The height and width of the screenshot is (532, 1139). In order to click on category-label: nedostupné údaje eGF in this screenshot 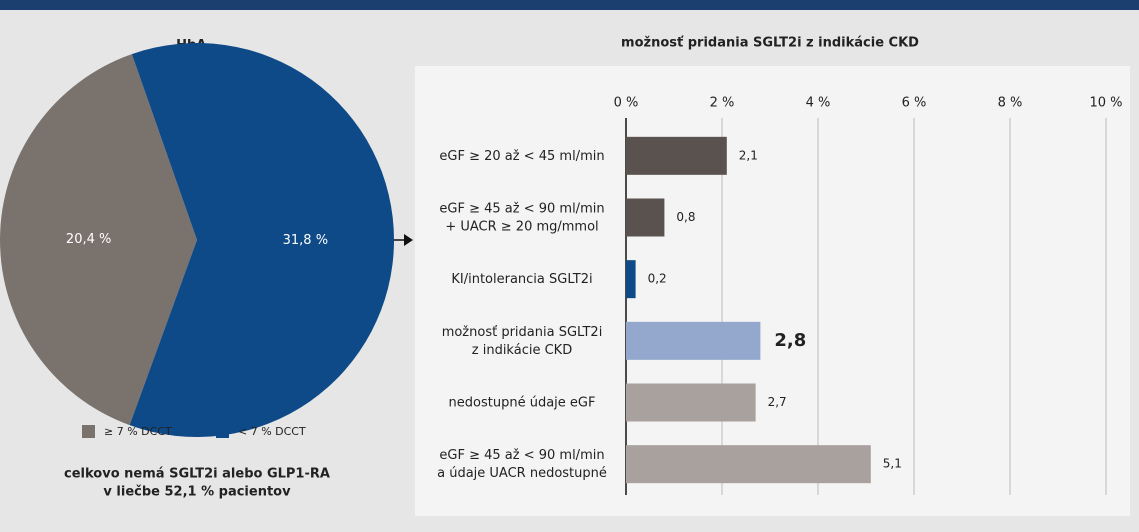, I will do `click(522, 402)`.